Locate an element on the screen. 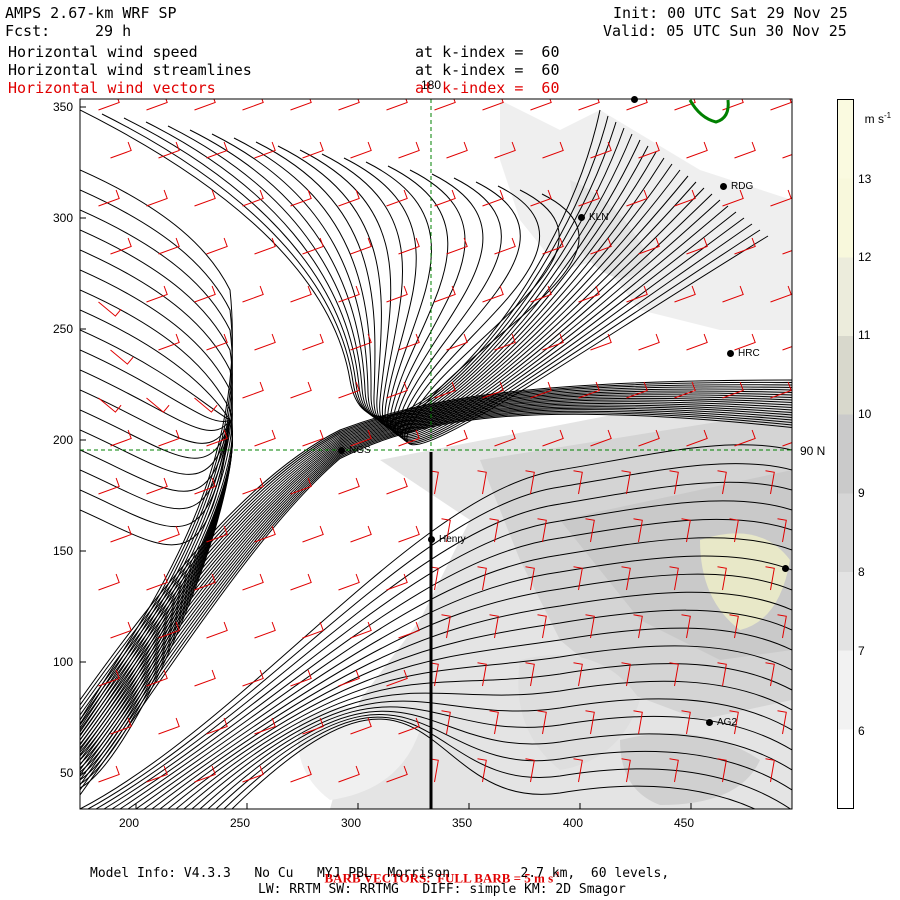 Image resolution: width=900 pixels, height=900 pixels. init-time: Init: 00 UTC Sat 29 Nov 25 is located at coordinates (730, 13).